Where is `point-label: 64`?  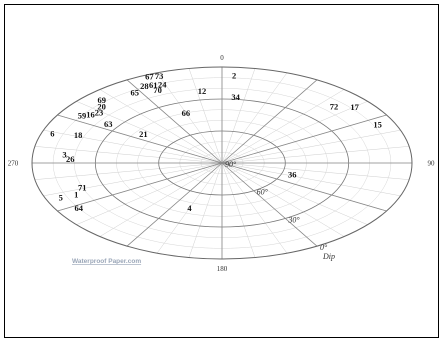 point-label: 64 is located at coordinates (79, 208).